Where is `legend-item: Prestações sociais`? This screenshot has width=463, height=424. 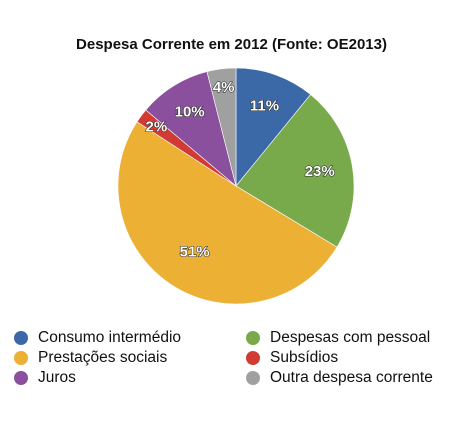 legend-item: Prestações sociais is located at coordinates (90, 358).